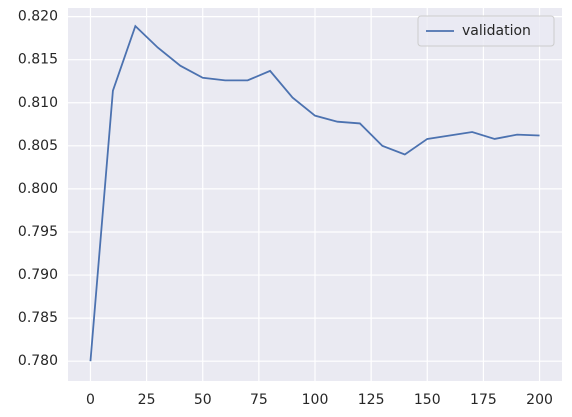 The image size is (572, 417). Describe the element at coordinates (38, 318) in the screenshot. I see `y-tick-label: 0.785` at that location.